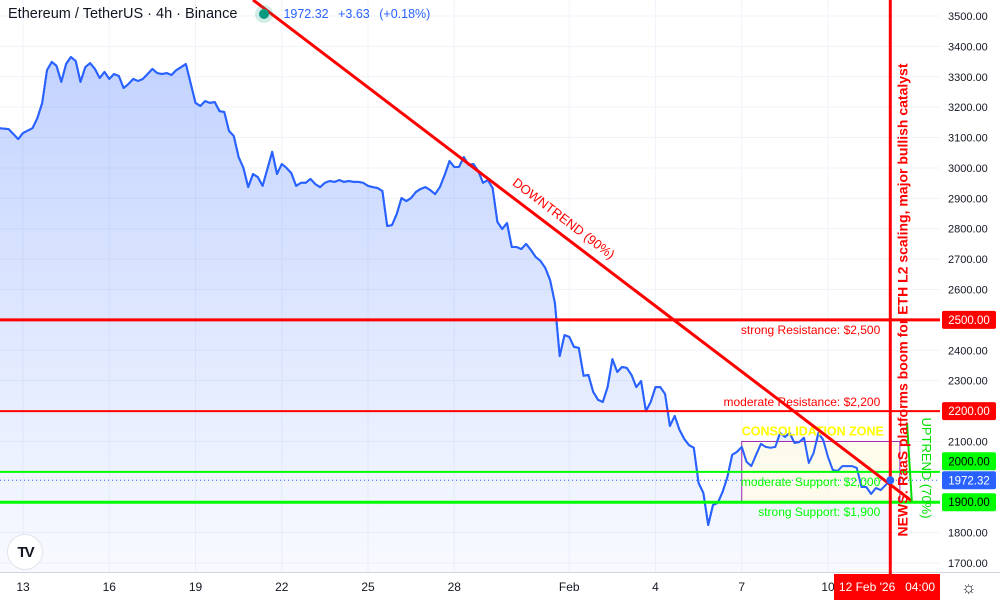 This screenshot has width=1000, height=600. Describe the element at coordinates (909, 463) in the screenshot. I see `uptrend-line` at that location.